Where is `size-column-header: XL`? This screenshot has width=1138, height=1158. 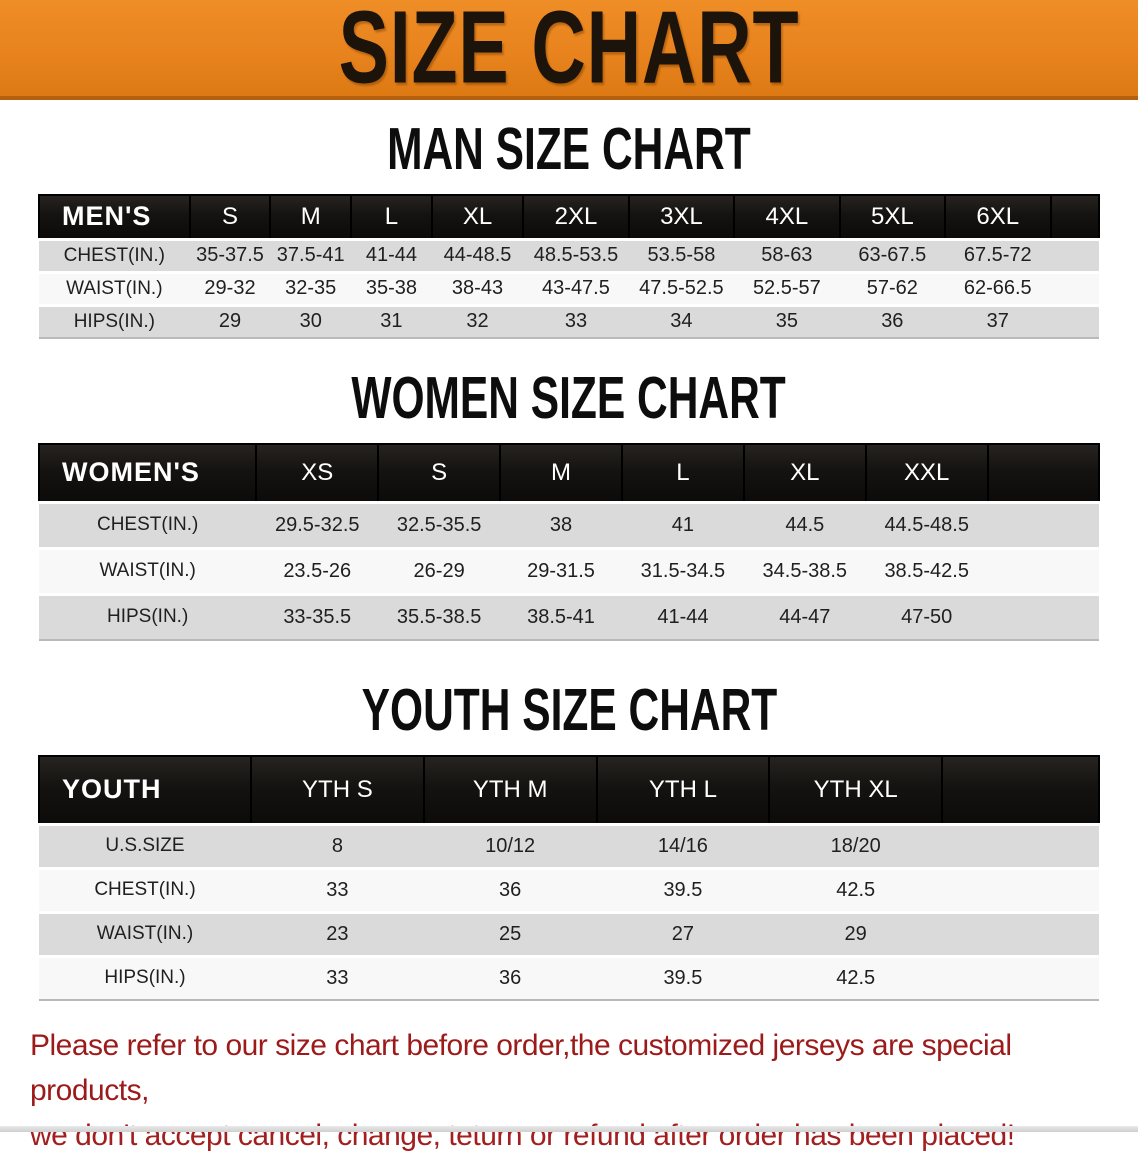
size-column-header: XL is located at coordinates (477, 217).